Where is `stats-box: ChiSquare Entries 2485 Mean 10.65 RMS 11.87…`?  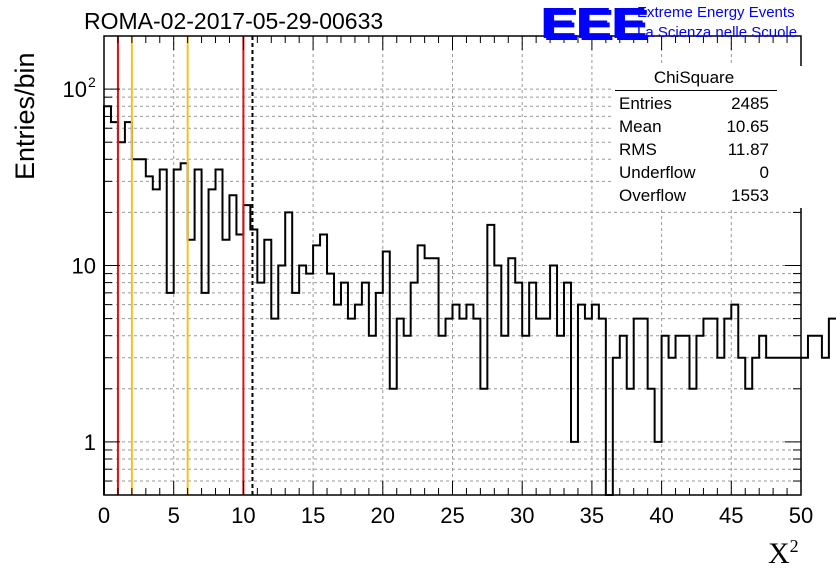 stats-box: ChiSquare Entries 2485 Mean 10.65 RMS 11.87… is located at coordinates (710, 137).